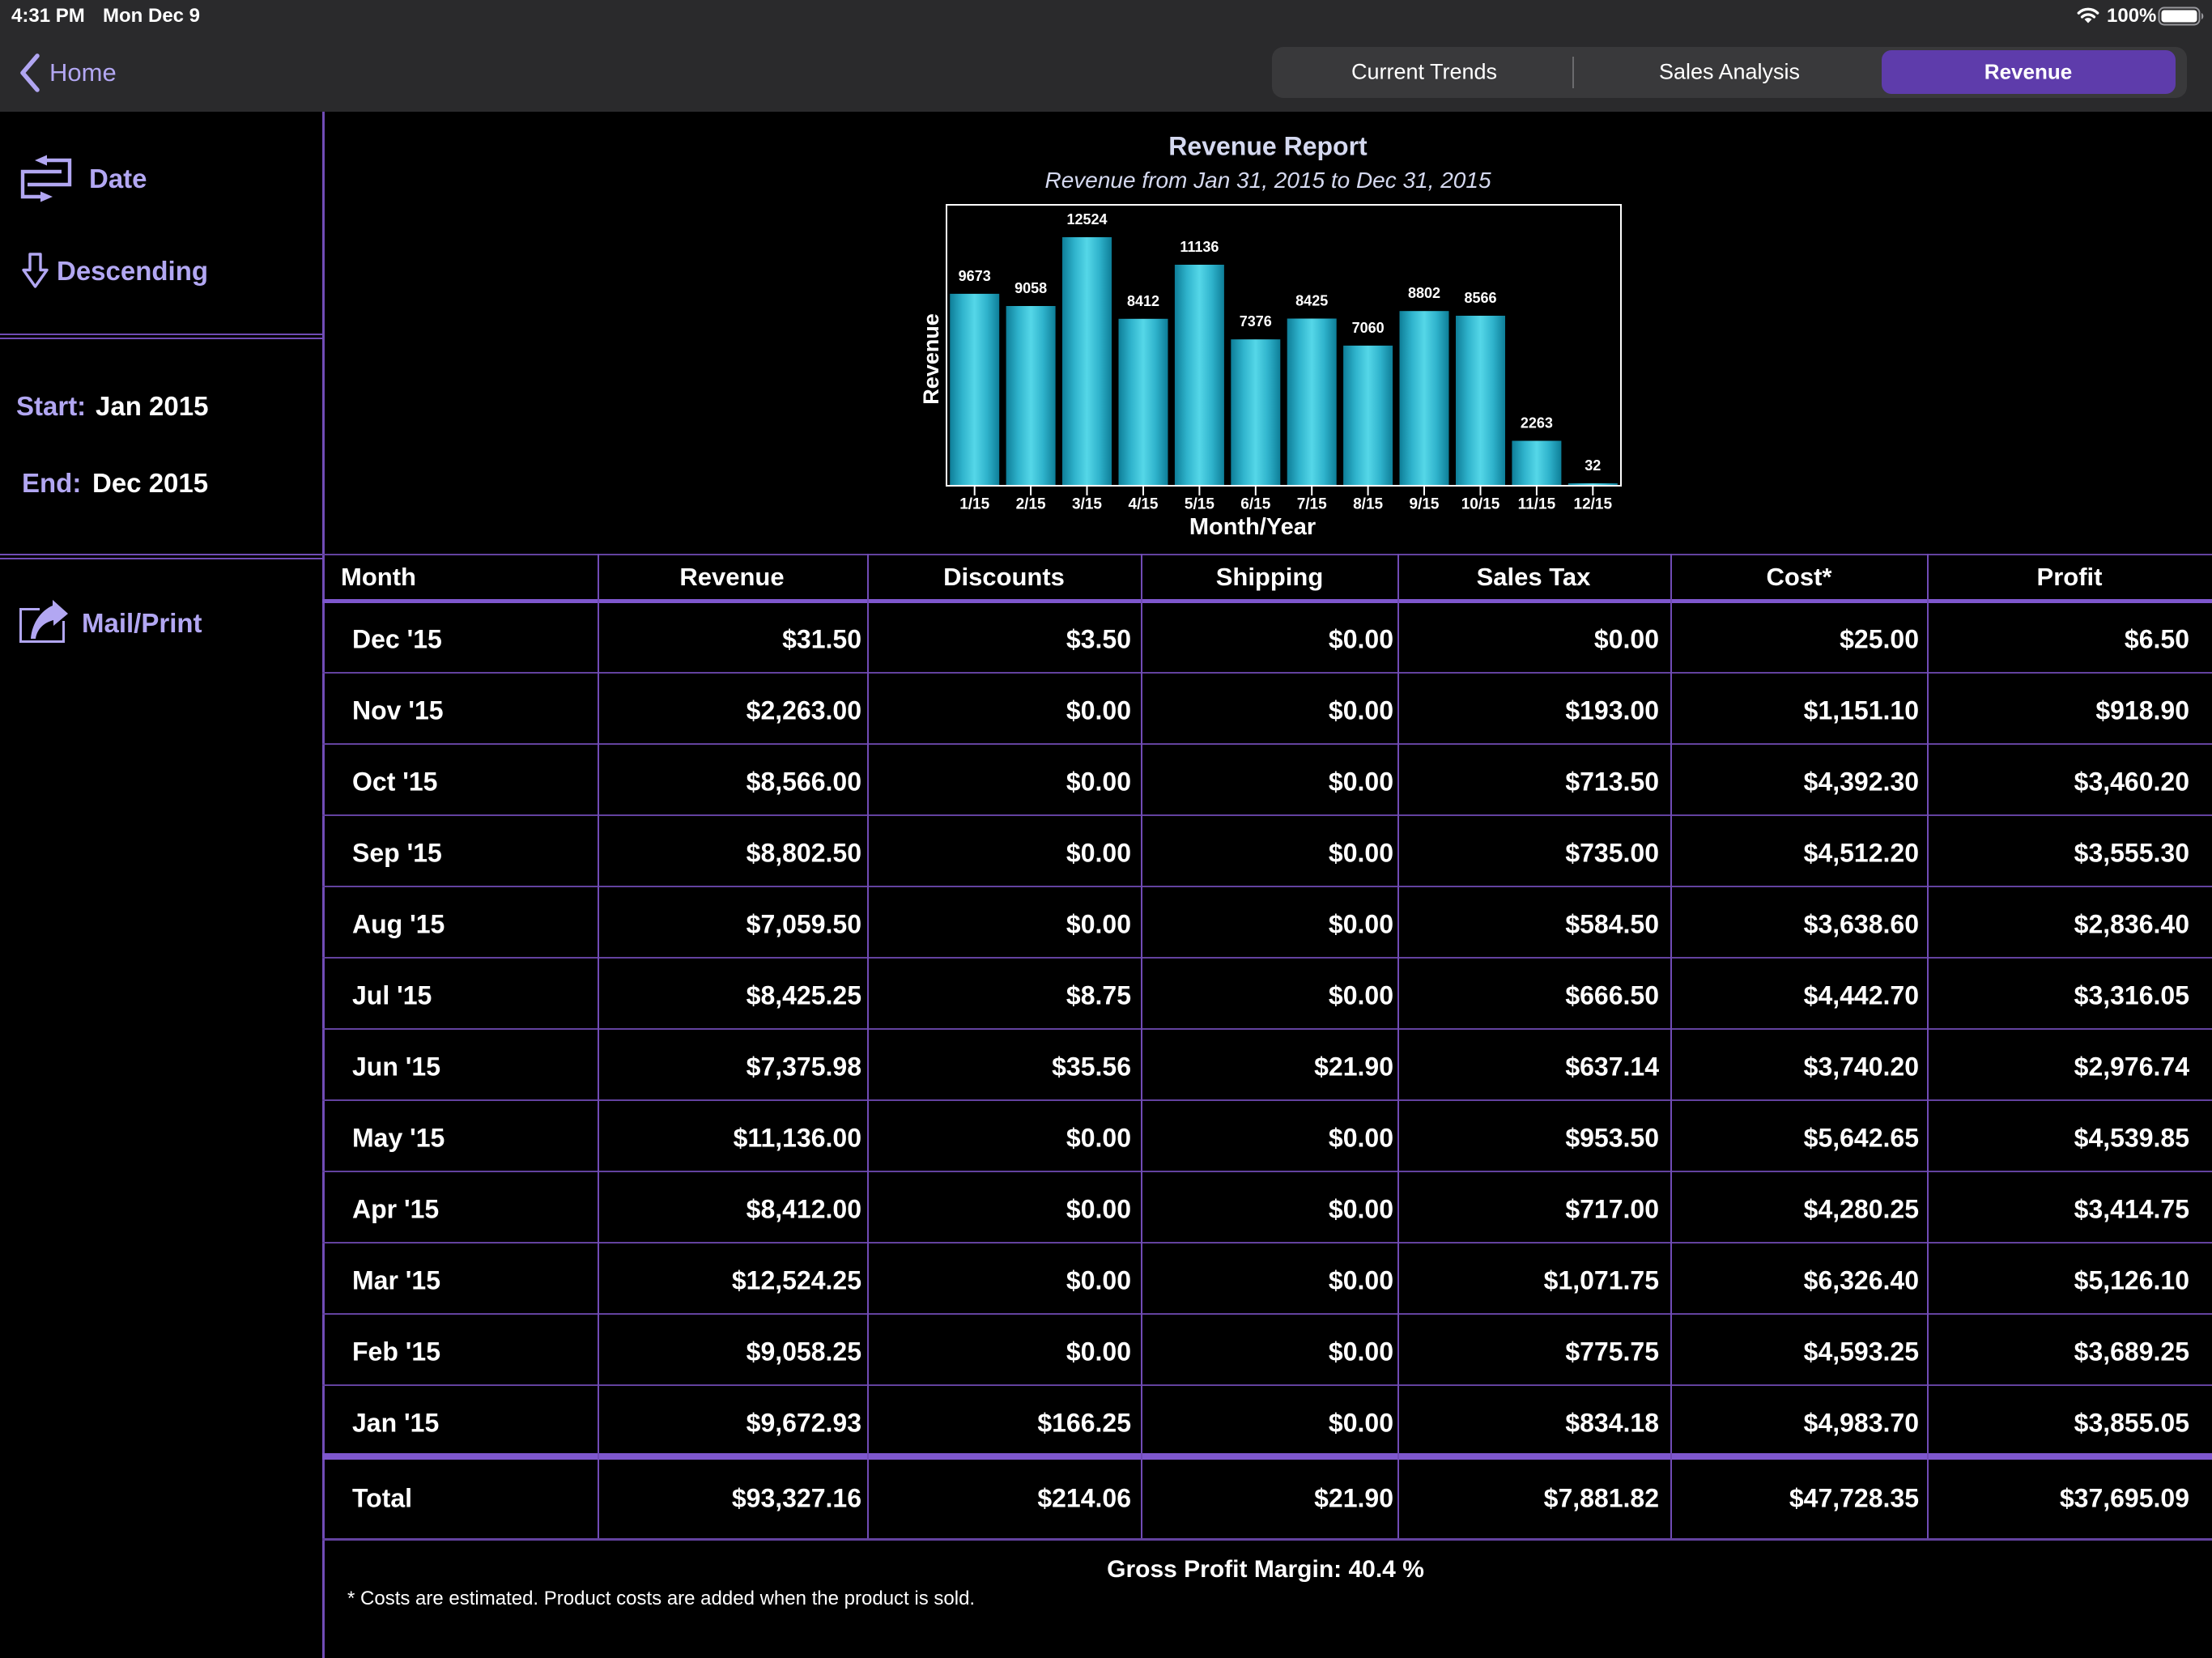 The width and height of the screenshot is (2212, 1658). What do you see at coordinates (1143, 301) in the screenshot?
I see `svg-text: 8412` at bounding box center [1143, 301].